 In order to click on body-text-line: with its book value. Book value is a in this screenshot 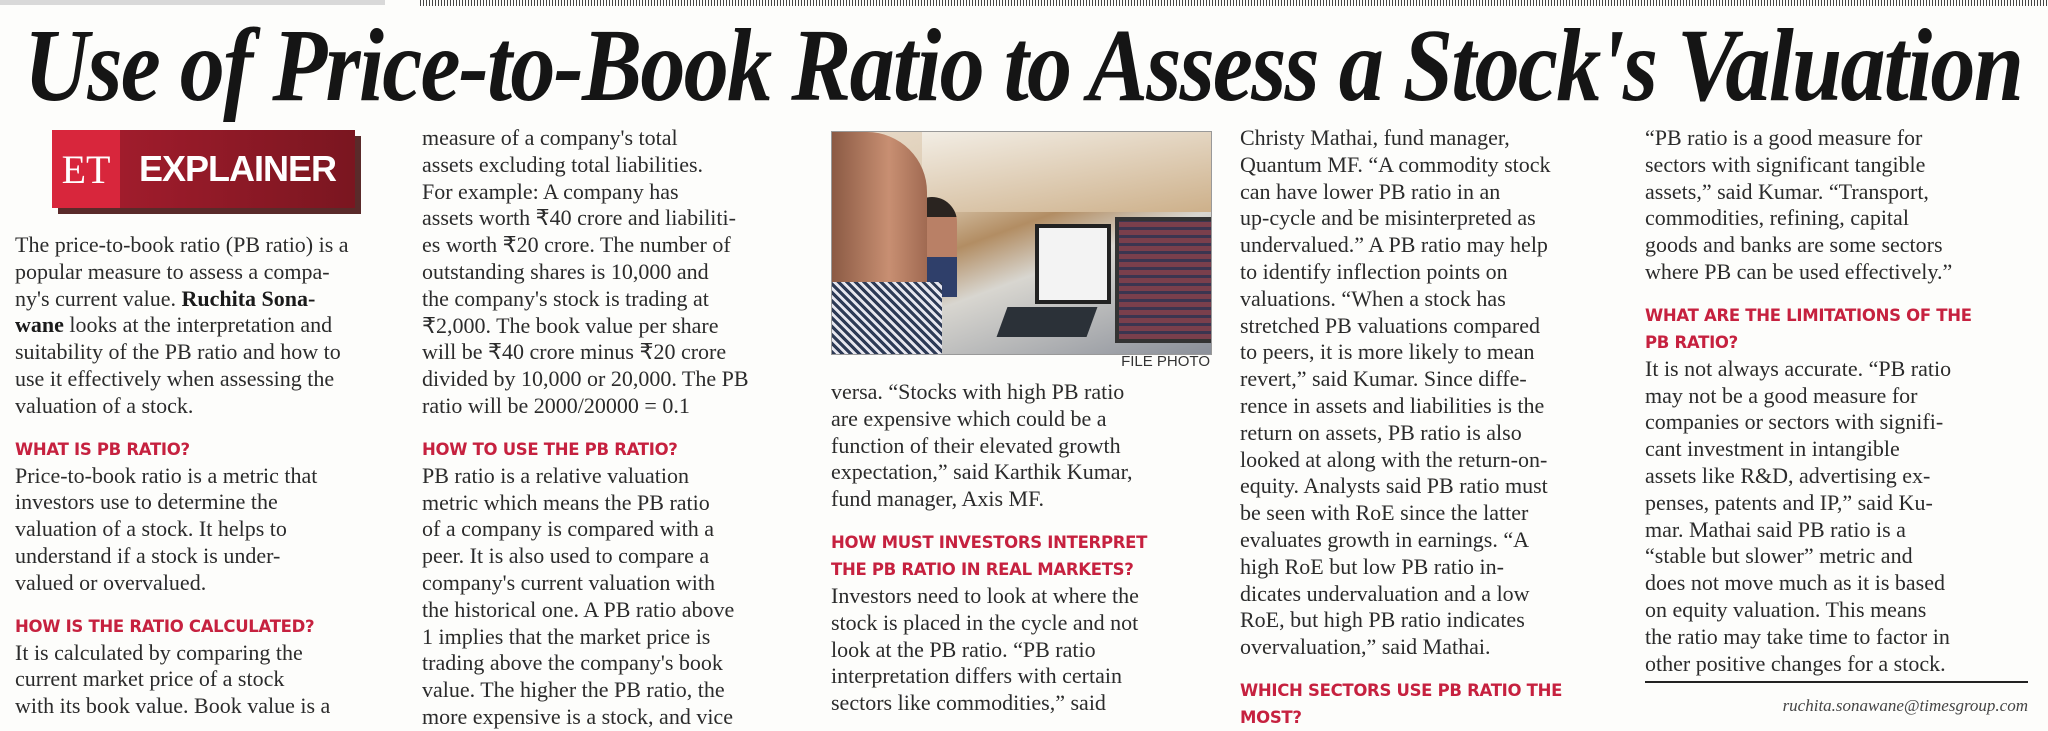, I will do `click(173, 706)`.